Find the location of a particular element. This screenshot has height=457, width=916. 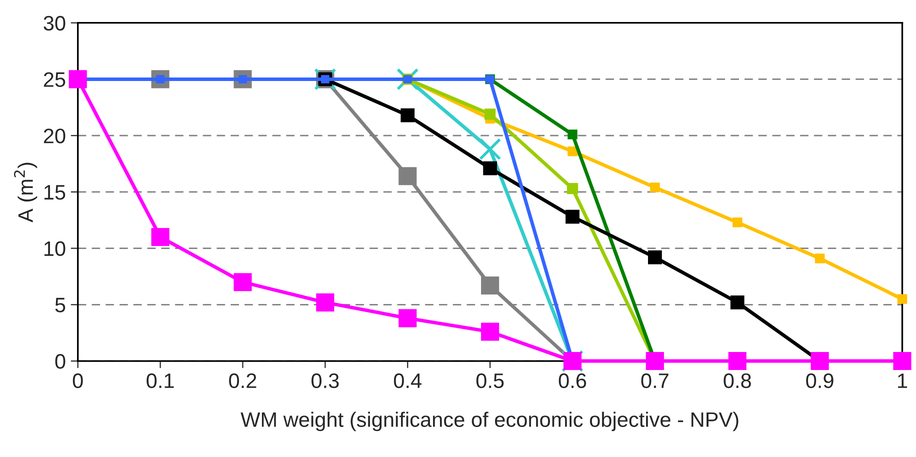

y-tick-label: 15 is located at coordinates (55, 192).